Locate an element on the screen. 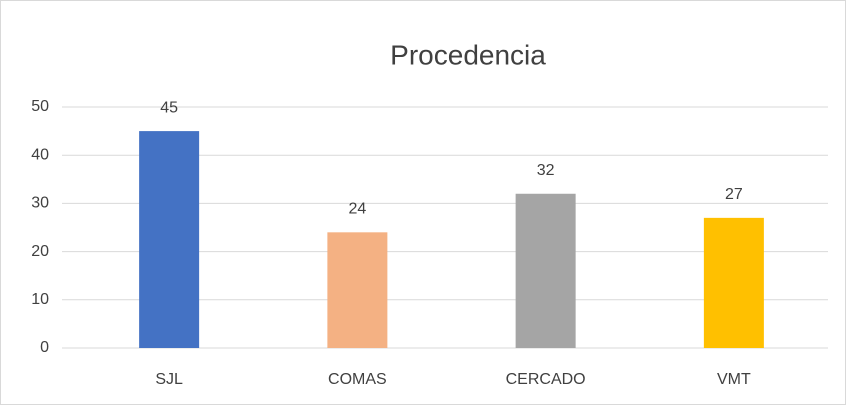  x-tick-label: CERCADO is located at coordinates (546, 379).